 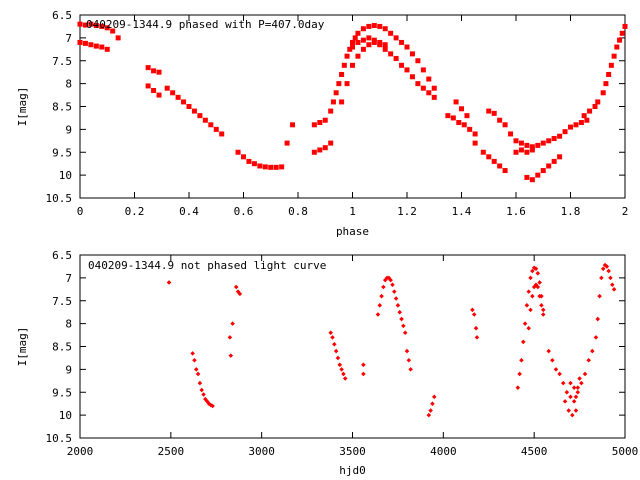 I want to click on y-tick-label: 8, so click(x=68, y=84).